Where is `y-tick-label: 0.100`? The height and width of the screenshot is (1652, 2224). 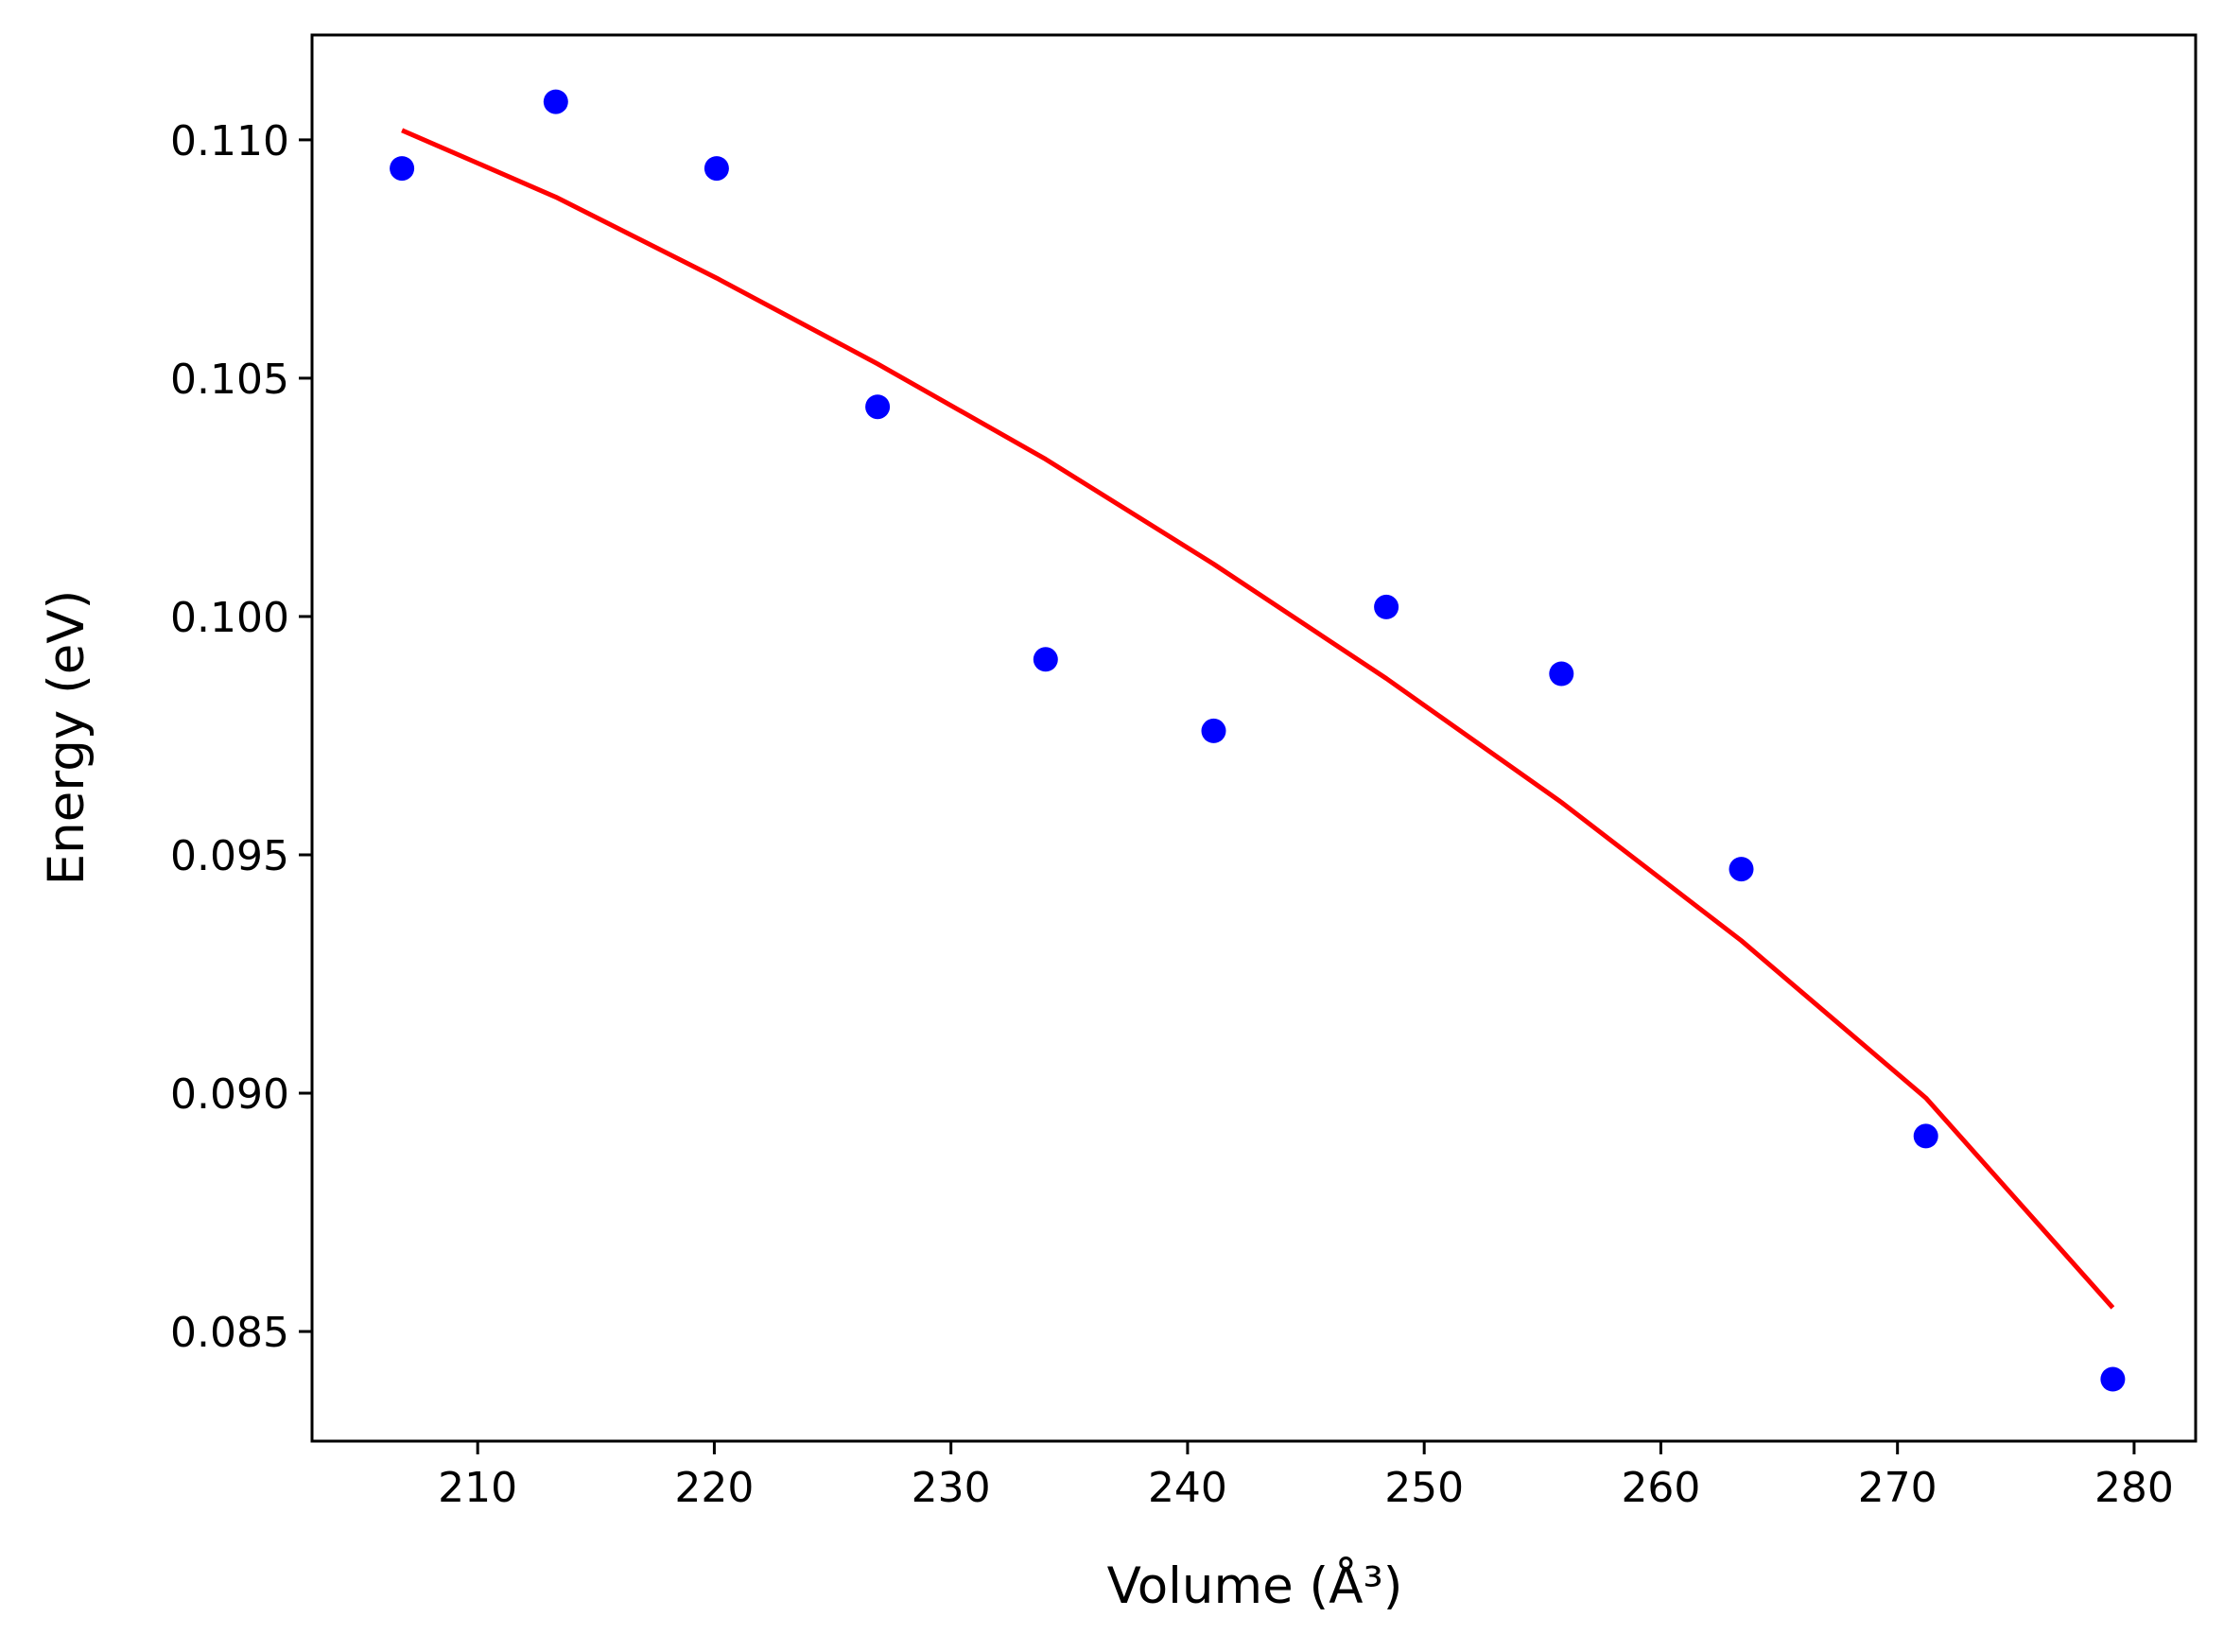
y-tick-label: 0.100 is located at coordinates (230, 618).